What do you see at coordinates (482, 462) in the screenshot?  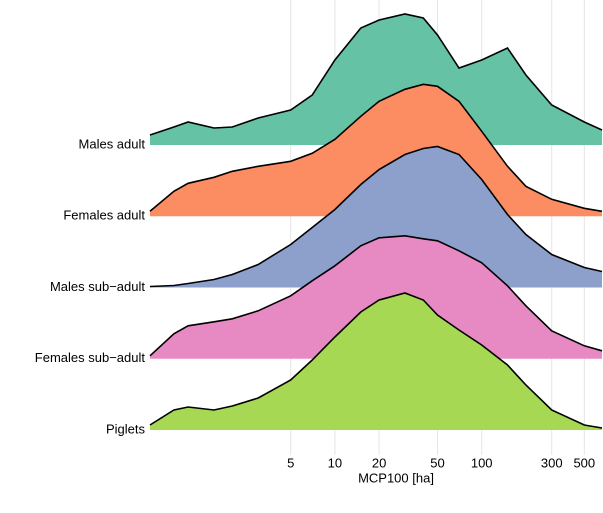 I see `x-tick-label: 100` at bounding box center [482, 462].